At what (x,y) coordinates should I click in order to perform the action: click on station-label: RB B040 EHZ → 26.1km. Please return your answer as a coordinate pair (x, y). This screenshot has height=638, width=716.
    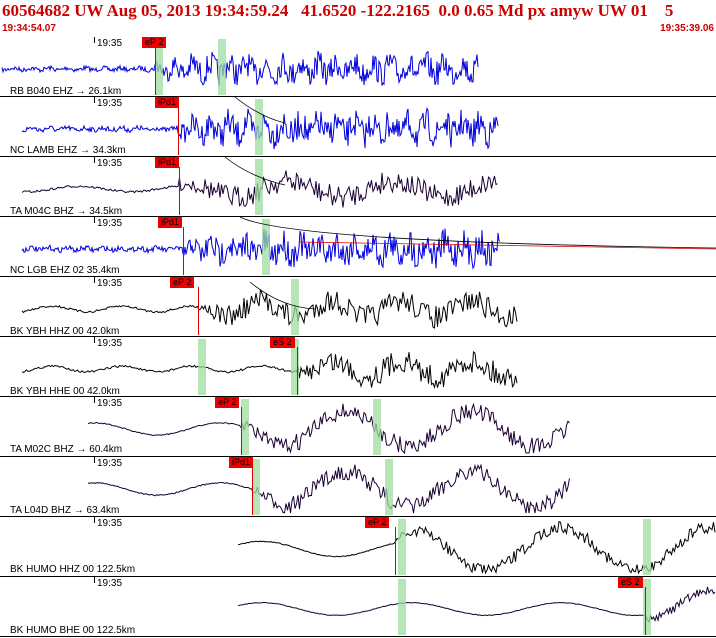
    Looking at the image, I should click on (66, 91).